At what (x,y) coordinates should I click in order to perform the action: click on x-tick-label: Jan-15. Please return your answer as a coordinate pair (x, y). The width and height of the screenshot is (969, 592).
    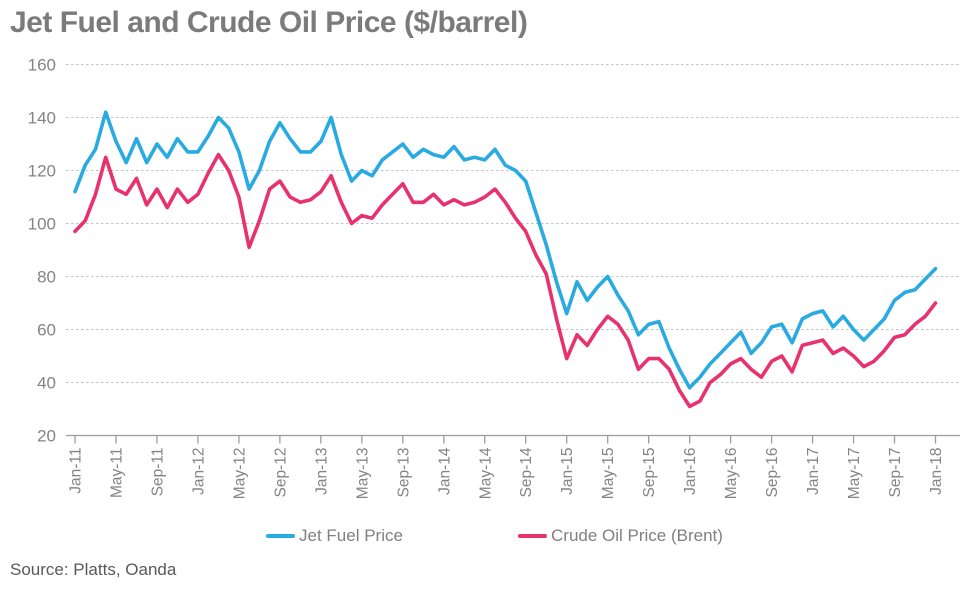
    Looking at the image, I should click on (567, 471).